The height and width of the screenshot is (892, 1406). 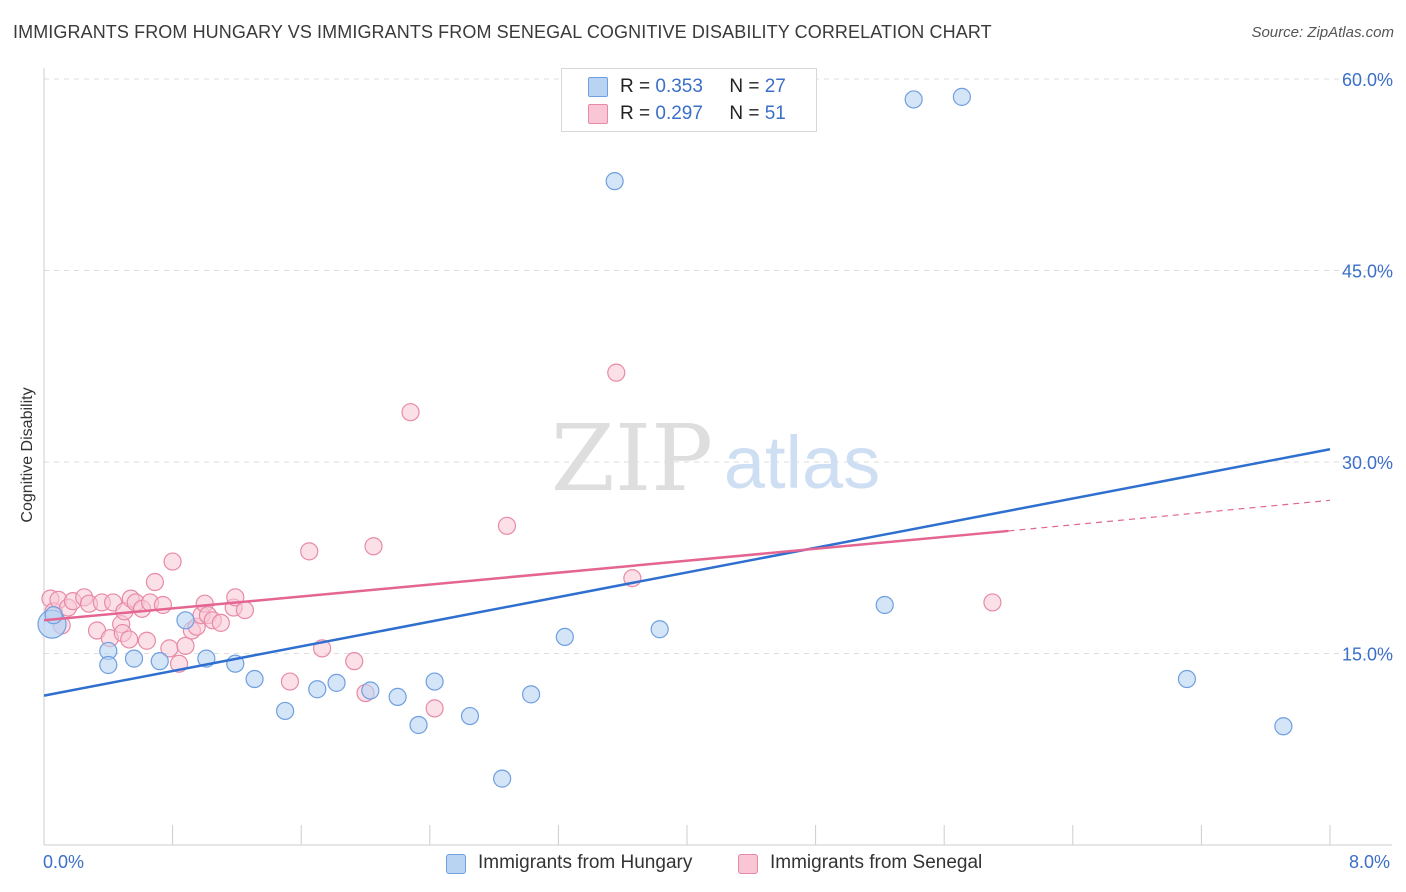 What do you see at coordinates (1367, 367) in the screenshot?
I see `y-tick-labels: 15.0% 30.0% 45.0% 60.0%` at bounding box center [1367, 367].